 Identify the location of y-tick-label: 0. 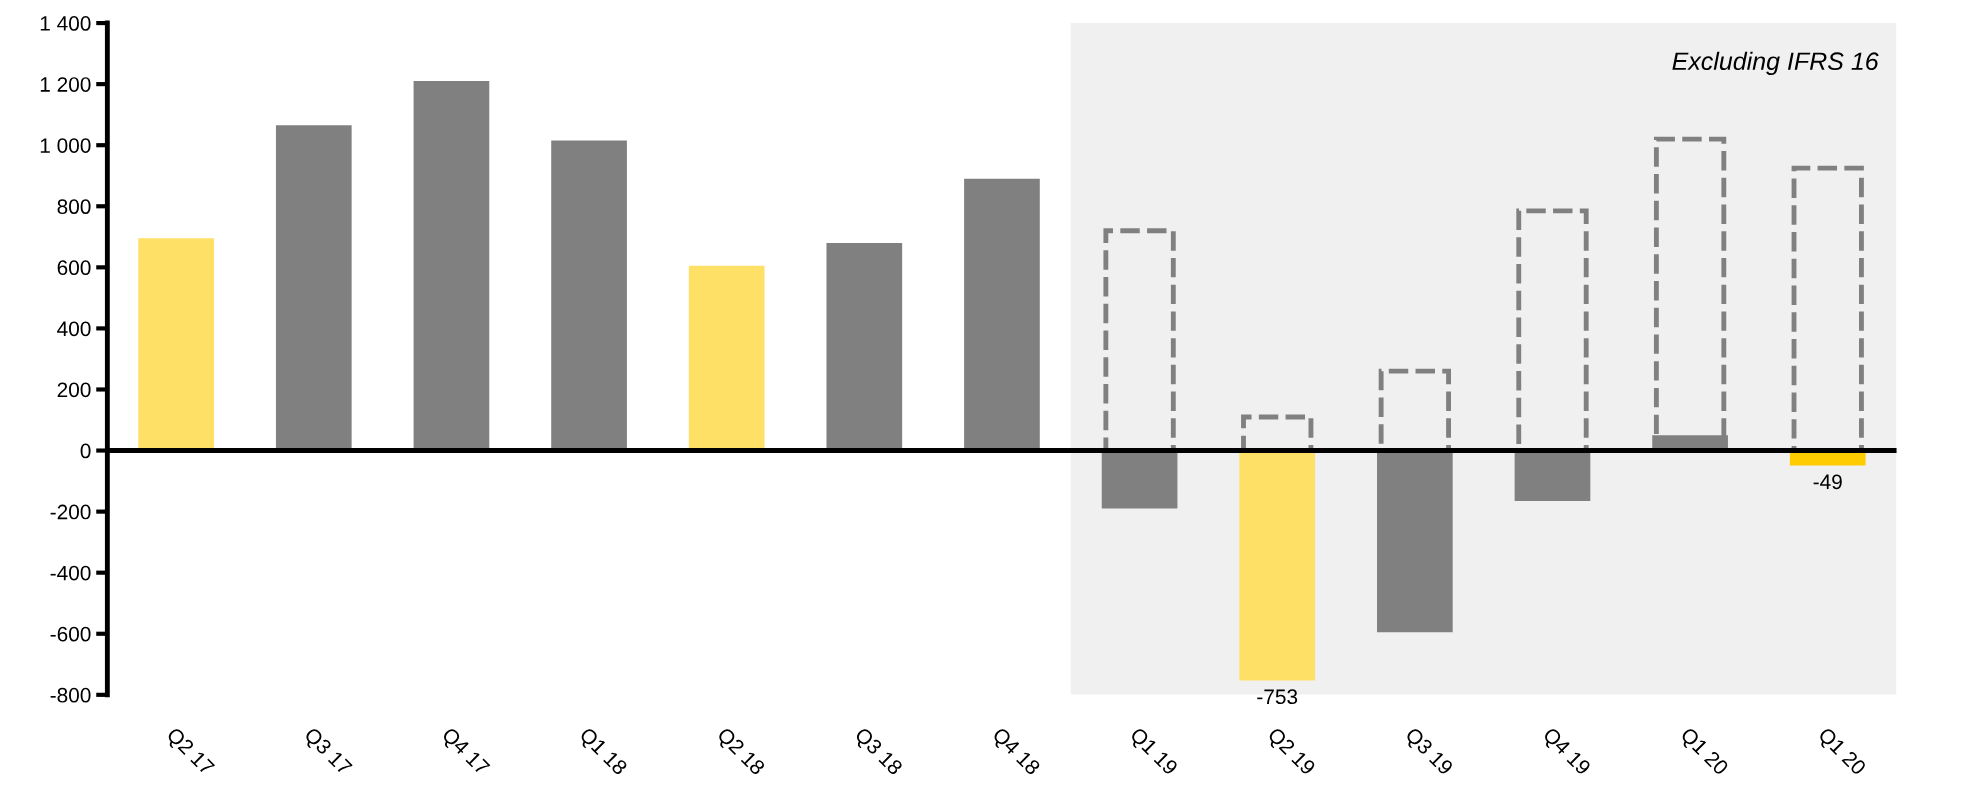
(85, 451).